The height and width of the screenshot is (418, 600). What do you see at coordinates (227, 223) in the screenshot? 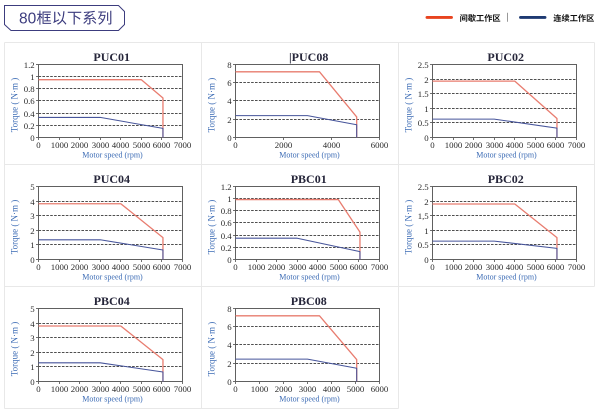
I see `svg-text: 0.6` at bounding box center [227, 223].